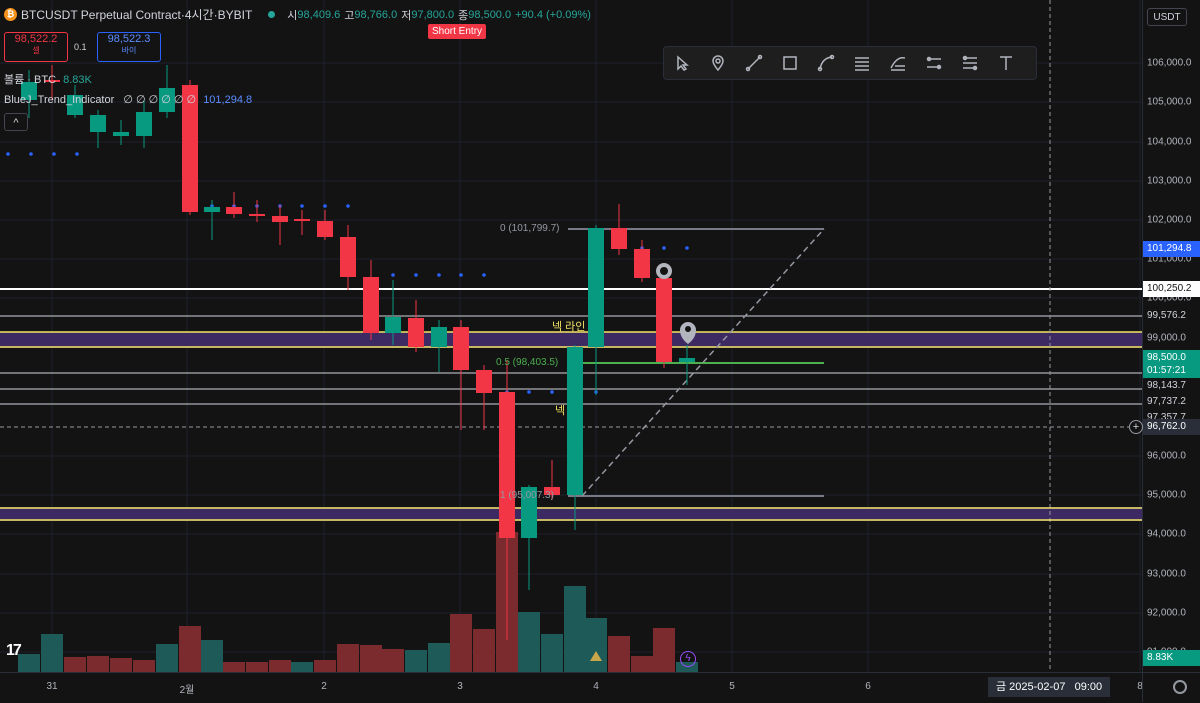 The image size is (1200, 703). What do you see at coordinates (187, 690) in the screenshot?
I see `time-tick: 2월` at bounding box center [187, 690].